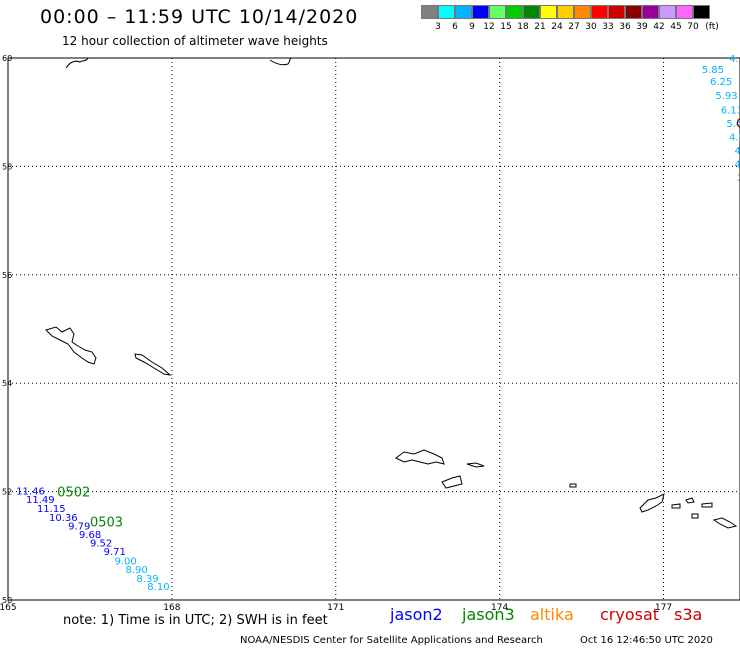 This screenshot has height=650, width=740. I want to click on agattu-island, so click(452, 482).